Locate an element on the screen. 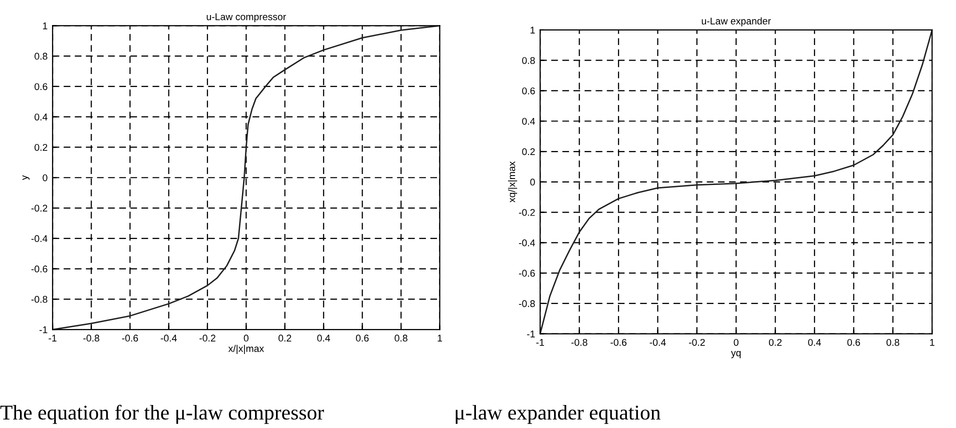 The width and height of the screenshot is (956, 428). text: The equation for the μ-law compressor is located at coordinates (162, 414).